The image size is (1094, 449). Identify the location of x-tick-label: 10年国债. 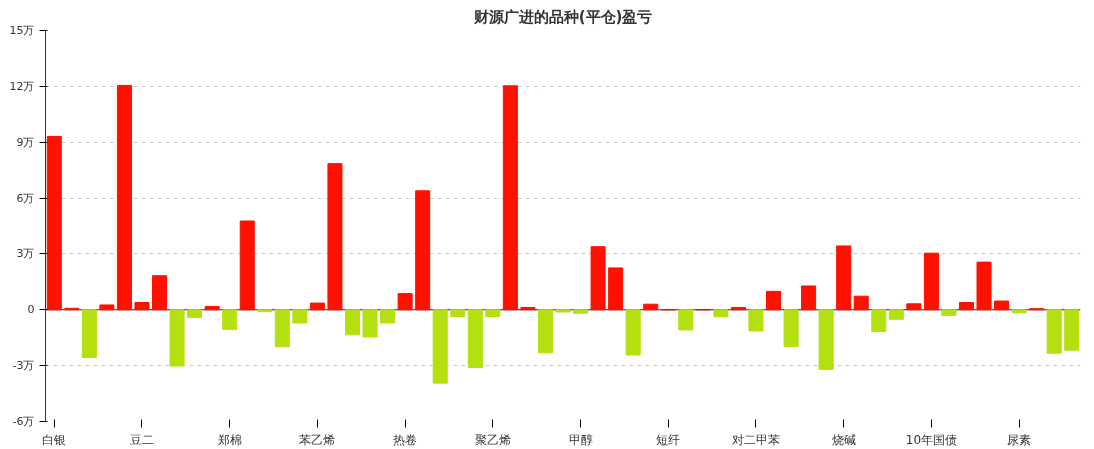
(931, 439).